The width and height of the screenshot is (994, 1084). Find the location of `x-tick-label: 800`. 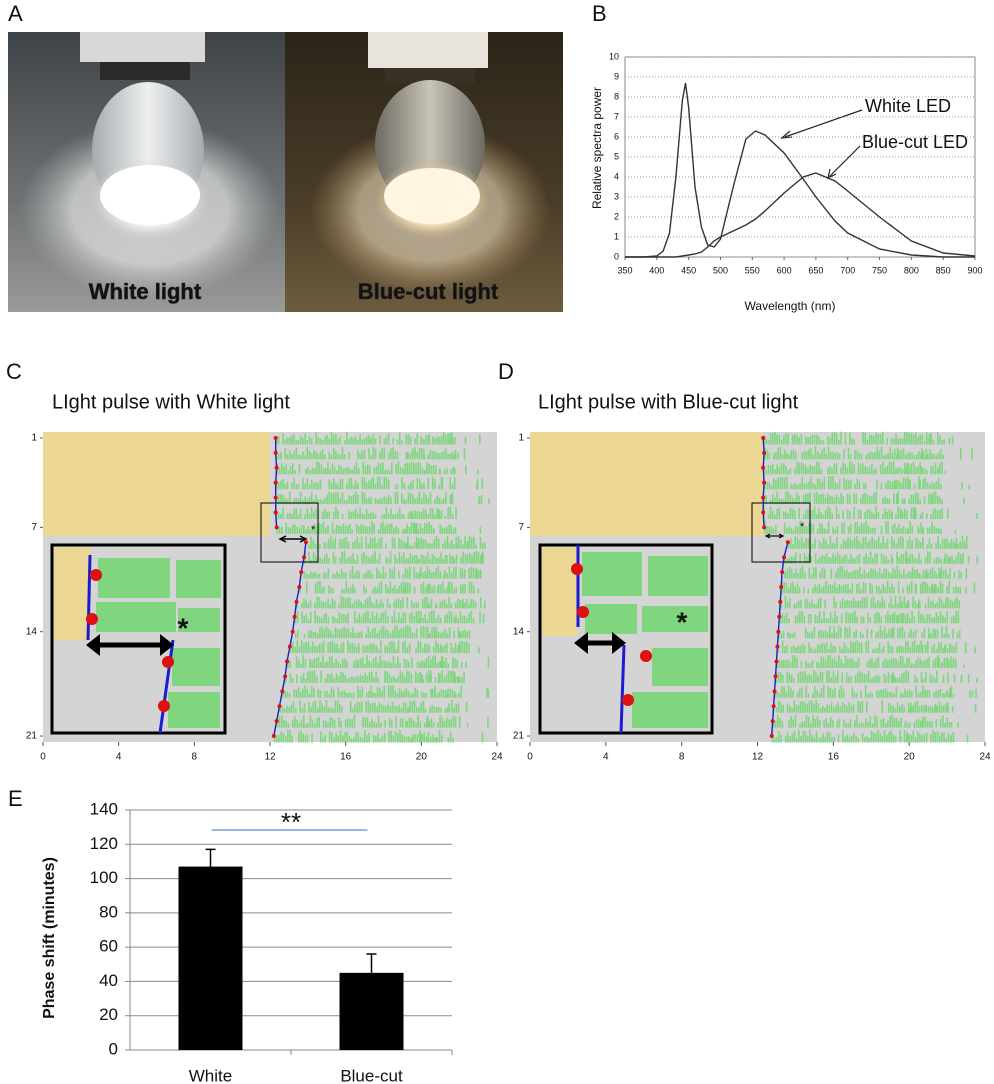

x-tick-label: 800 is located at coordinates (911, 270).